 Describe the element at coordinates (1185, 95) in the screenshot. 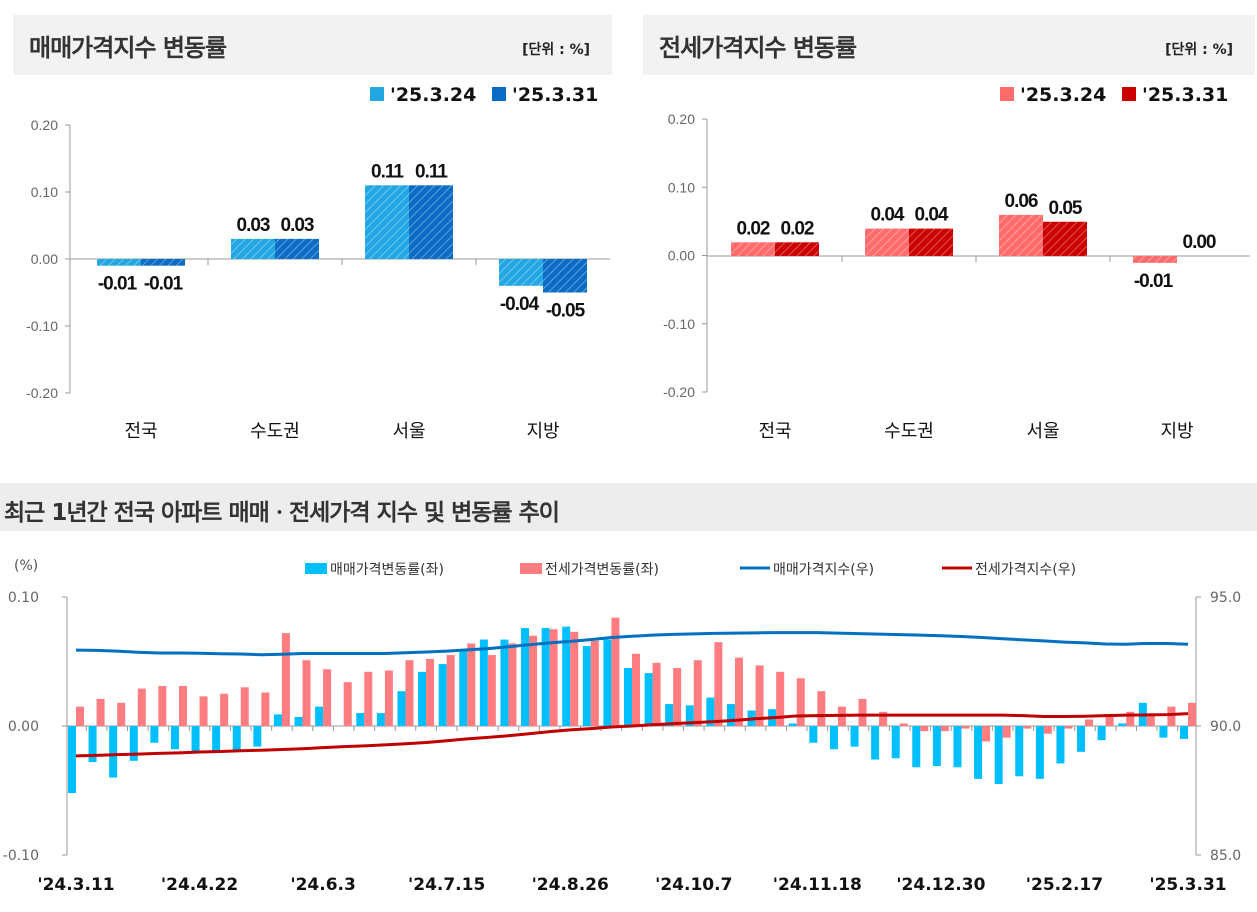

I see `jeonse-legend-label: '25.3.31` at that location.